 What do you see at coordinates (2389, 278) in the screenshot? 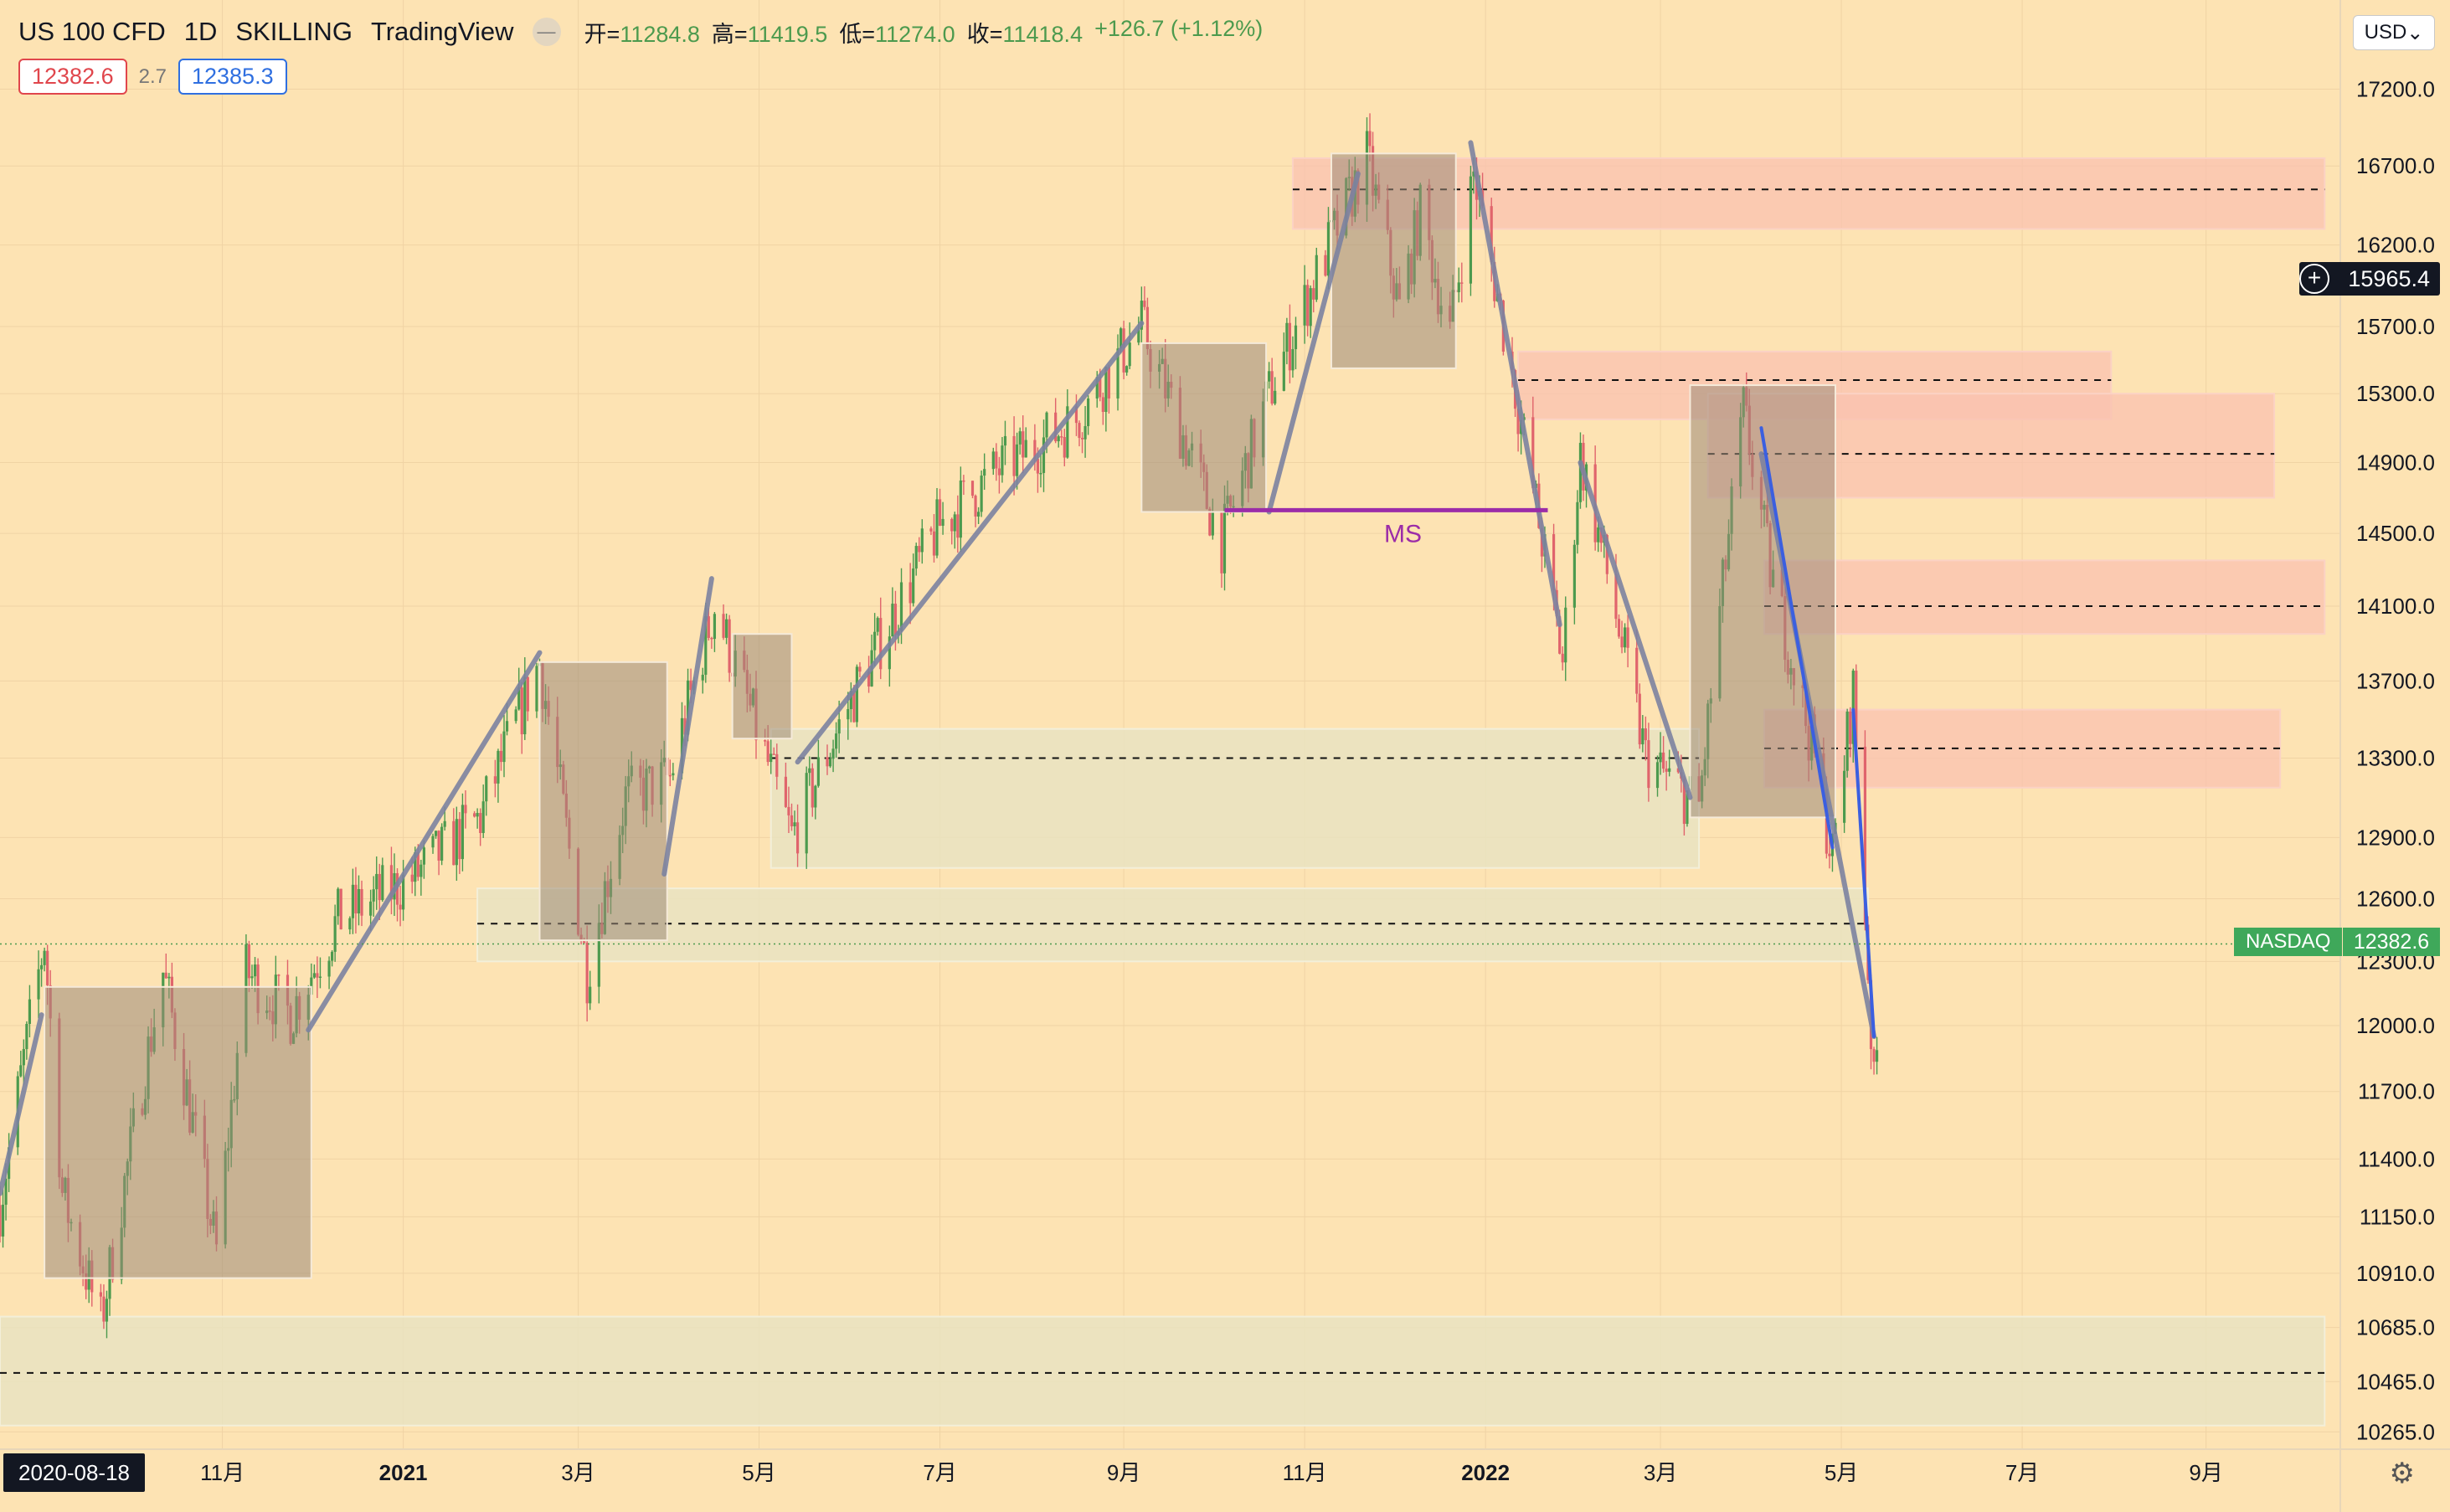
I see `crosshair-price: 15965.4` at bounding box center [2389, 278].